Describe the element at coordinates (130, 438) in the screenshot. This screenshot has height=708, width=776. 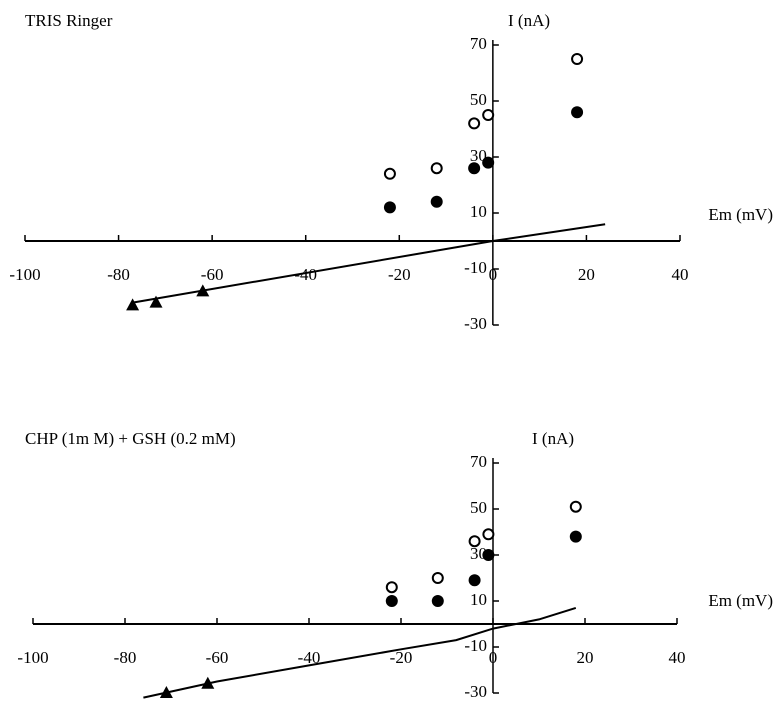
I see `chart-title: CHP (1m M) + GSH (0.2 mM)` at that location.